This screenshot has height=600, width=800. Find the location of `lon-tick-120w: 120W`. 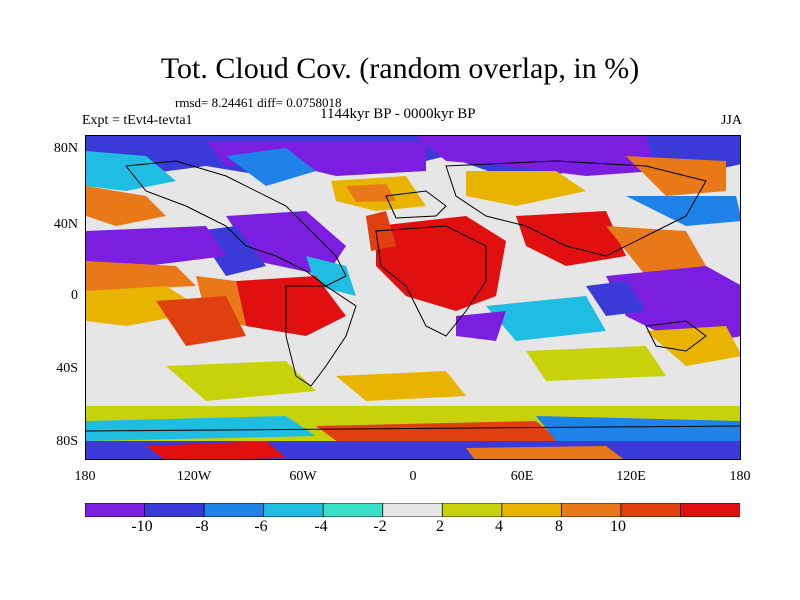

lon-tick-120w: 120W is located at coordinates (194, 476).